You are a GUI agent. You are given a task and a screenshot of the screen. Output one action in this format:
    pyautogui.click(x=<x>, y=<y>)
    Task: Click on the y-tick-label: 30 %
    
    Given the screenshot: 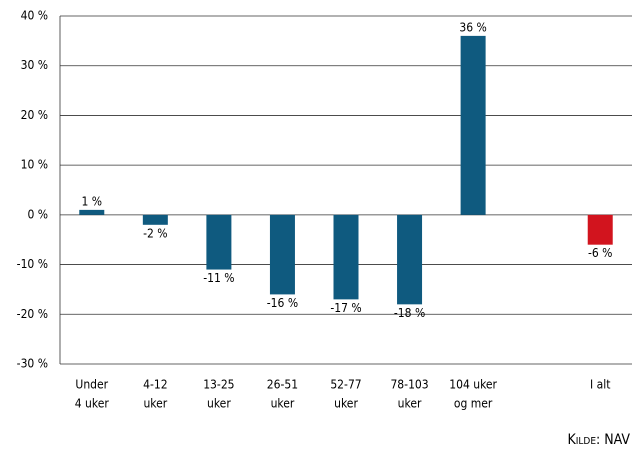 What is the action you would take?
    pyautogui.click(x=34, y=65)
    